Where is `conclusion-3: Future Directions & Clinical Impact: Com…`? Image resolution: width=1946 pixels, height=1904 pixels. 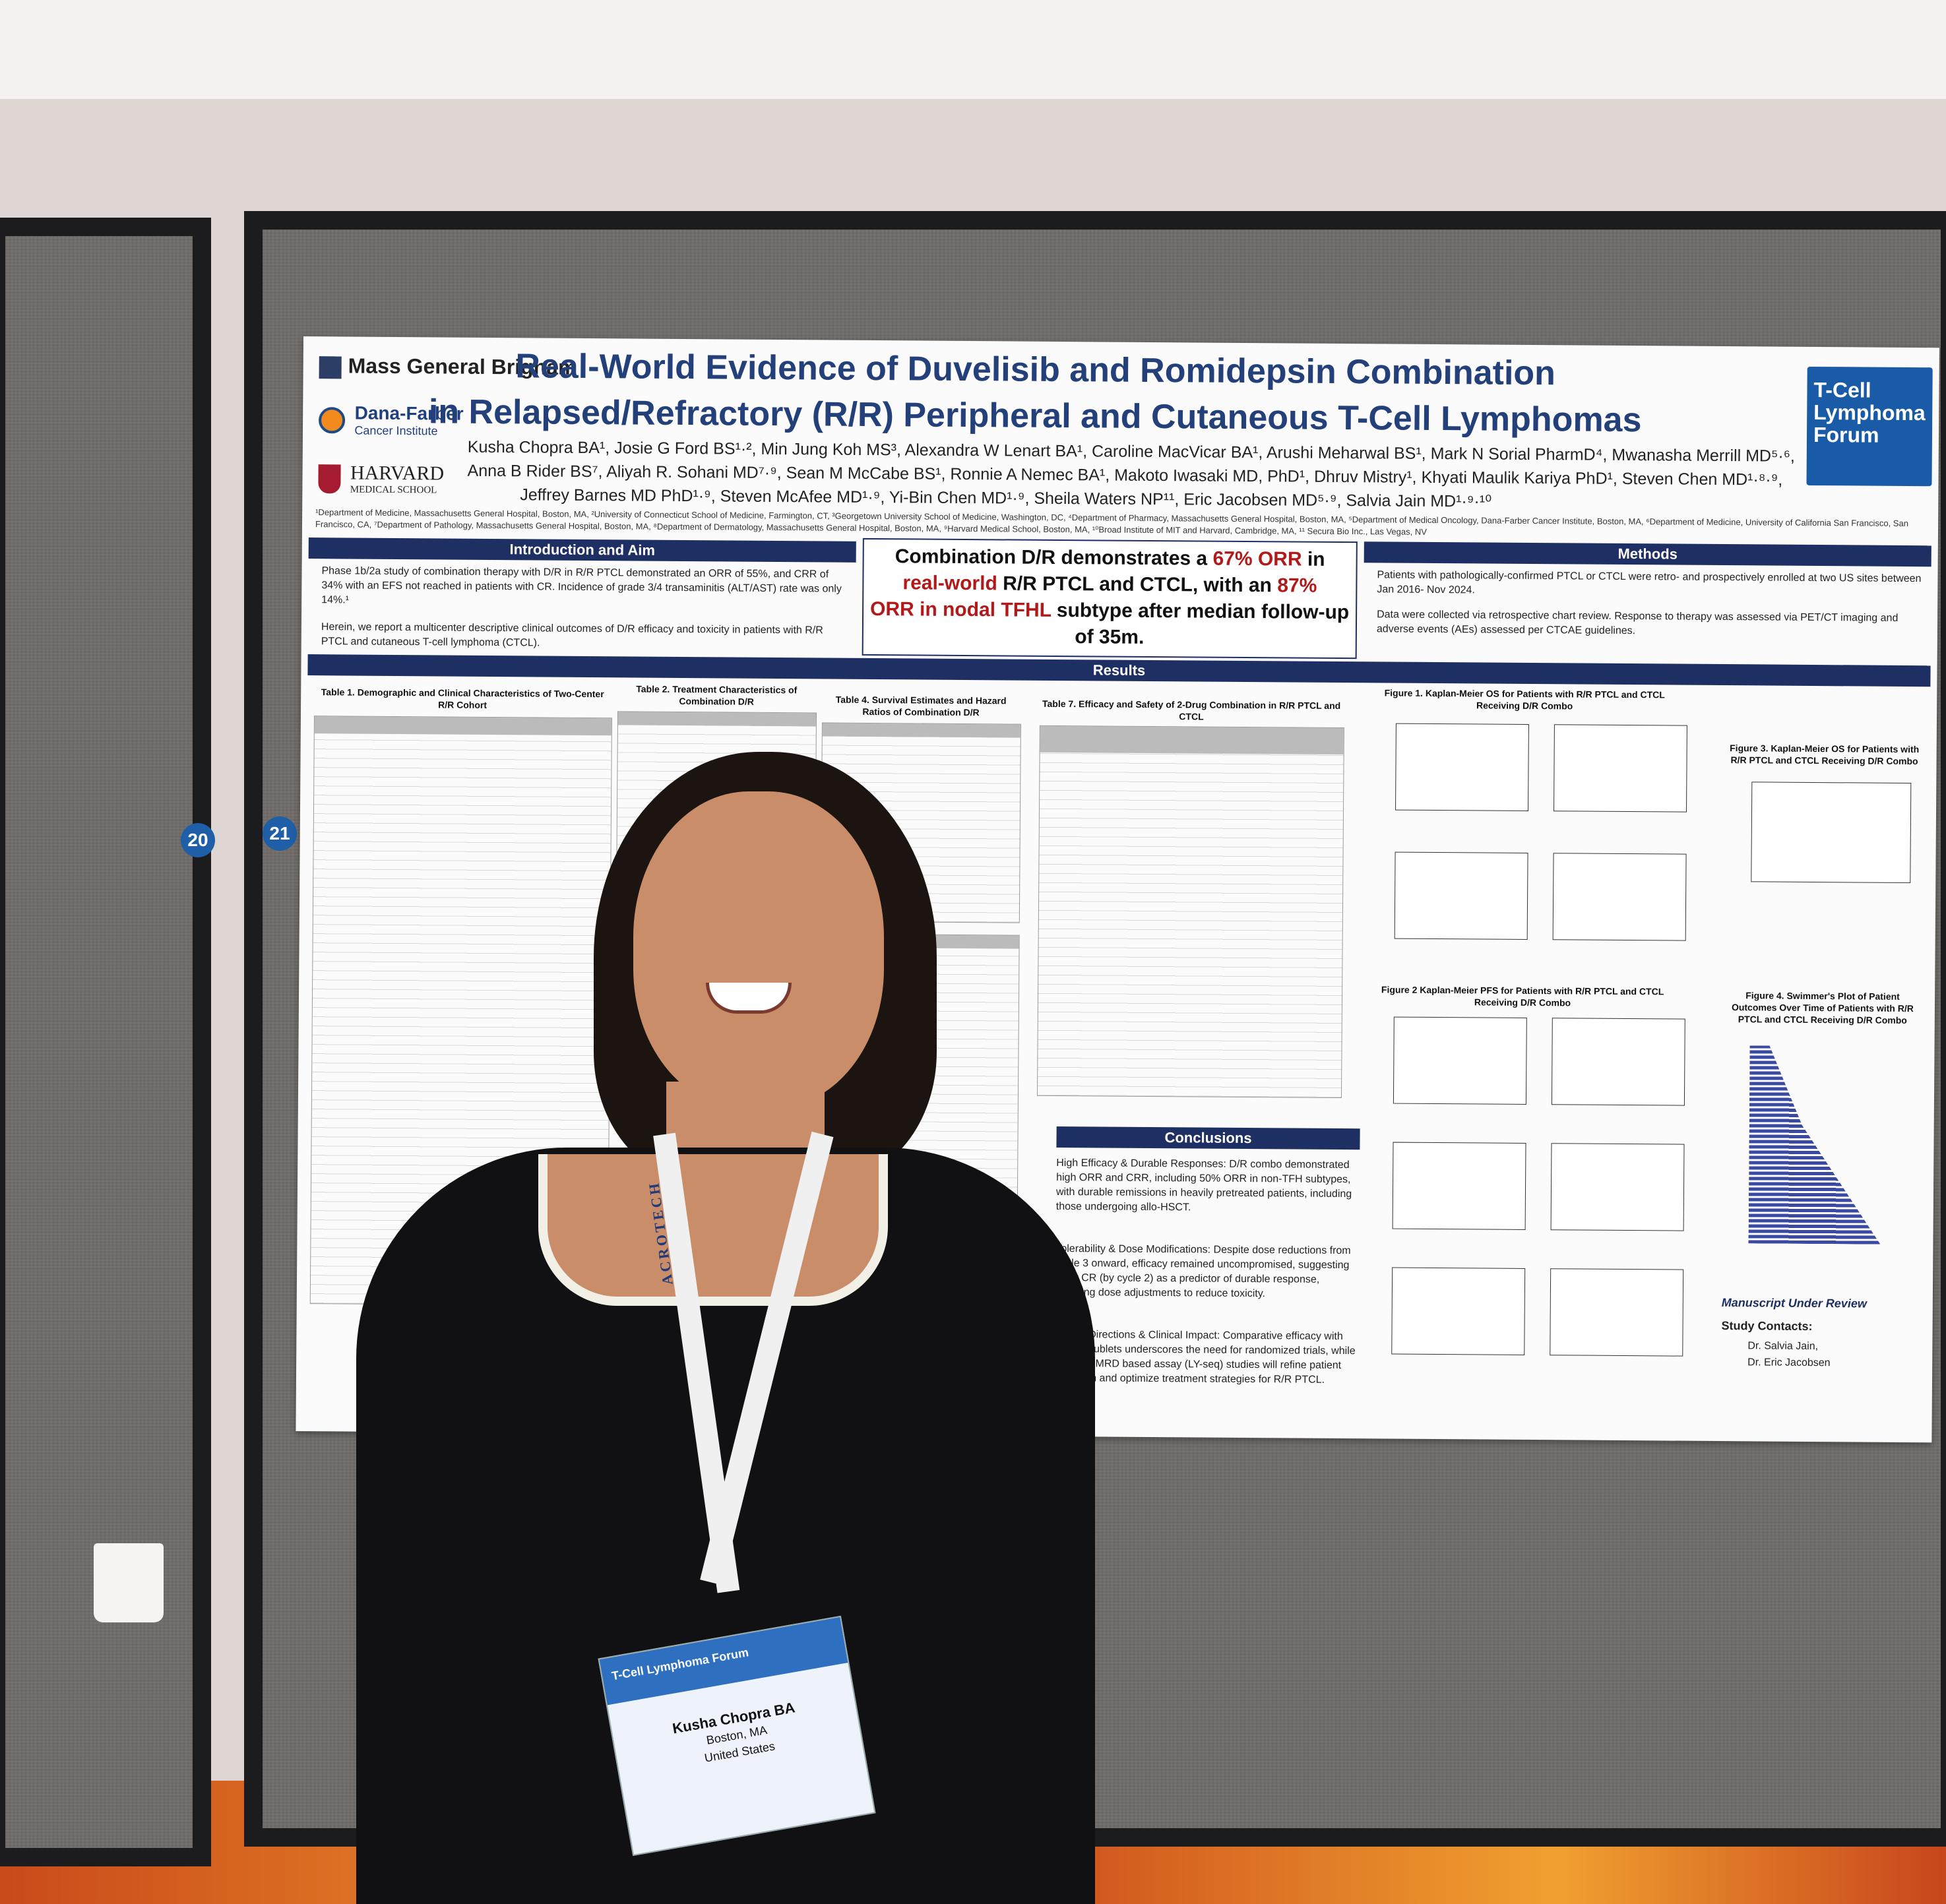
conclusion-3: Future Directions & Clinical Impact: Com… is located at coordinates (1205, 1357).